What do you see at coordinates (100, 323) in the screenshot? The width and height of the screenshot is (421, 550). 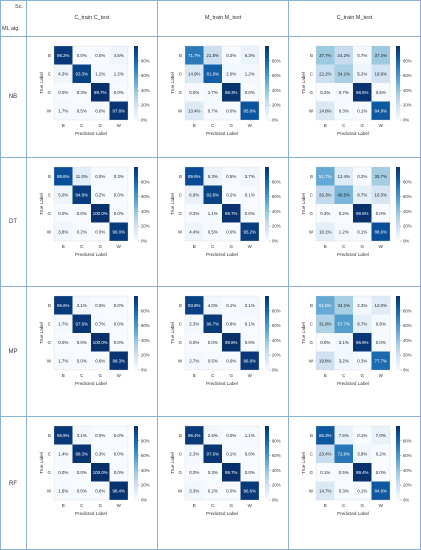 I see `cell-value-label: 0.7%` at bounding box center [100, 323].